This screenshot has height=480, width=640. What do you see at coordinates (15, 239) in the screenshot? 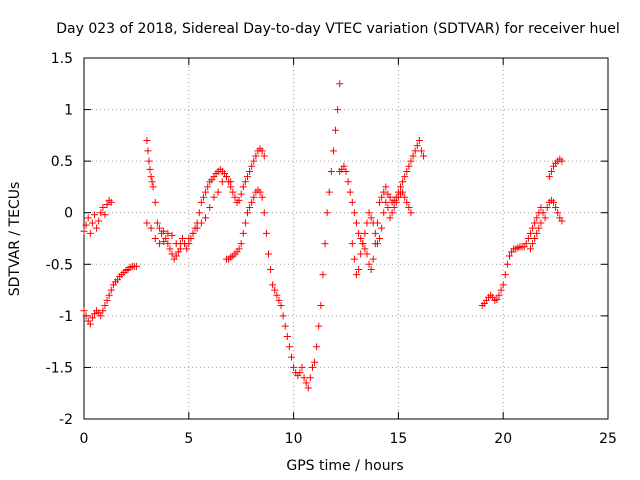
I see `y-axis-label: SDTVAR / TECUs` at bounding box center [15, 239].